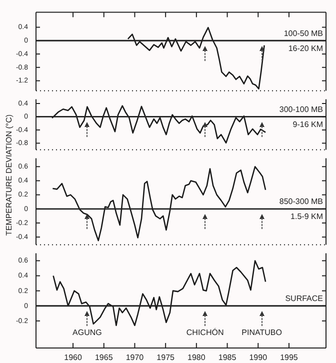  Describe the element at coordinates (166, 357) in the screenshot. I see `x-tick-label: 1975` at that location.